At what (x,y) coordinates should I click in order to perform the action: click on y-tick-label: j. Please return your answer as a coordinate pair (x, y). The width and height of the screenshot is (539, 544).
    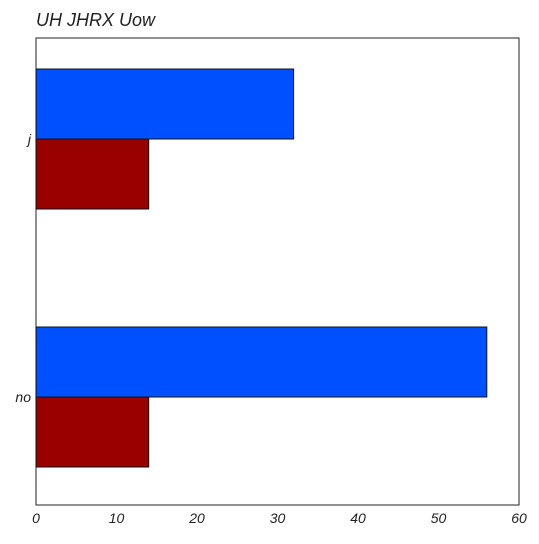
    Looking at the image, I should click on (29, 139).